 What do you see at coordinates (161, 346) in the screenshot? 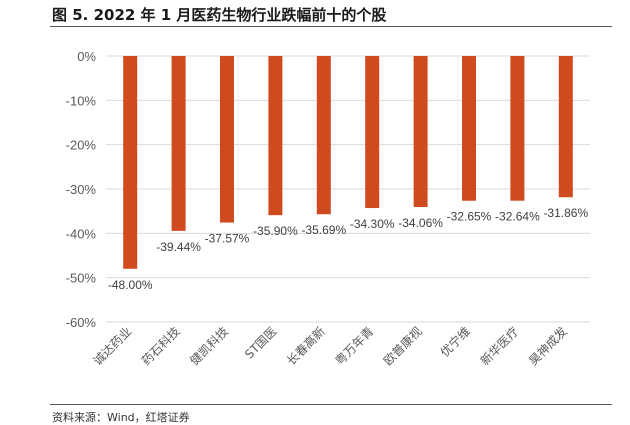
I see `x-tick-label: 药石科技` at bounding box center [161, 346].